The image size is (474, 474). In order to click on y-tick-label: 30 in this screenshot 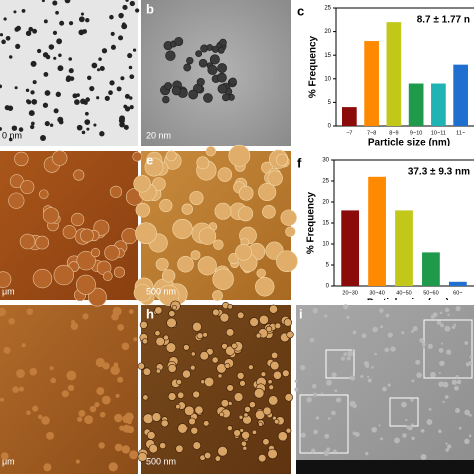, I will do `click(325, 161)`.